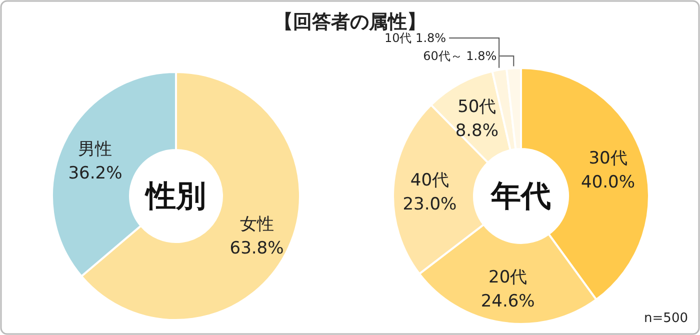 The width and height of the screenshot is (700, 335). Describe the element at coordinates (460, 56) in the screenshot. I see `slice-label: 60代～ 1.8%` at that location.